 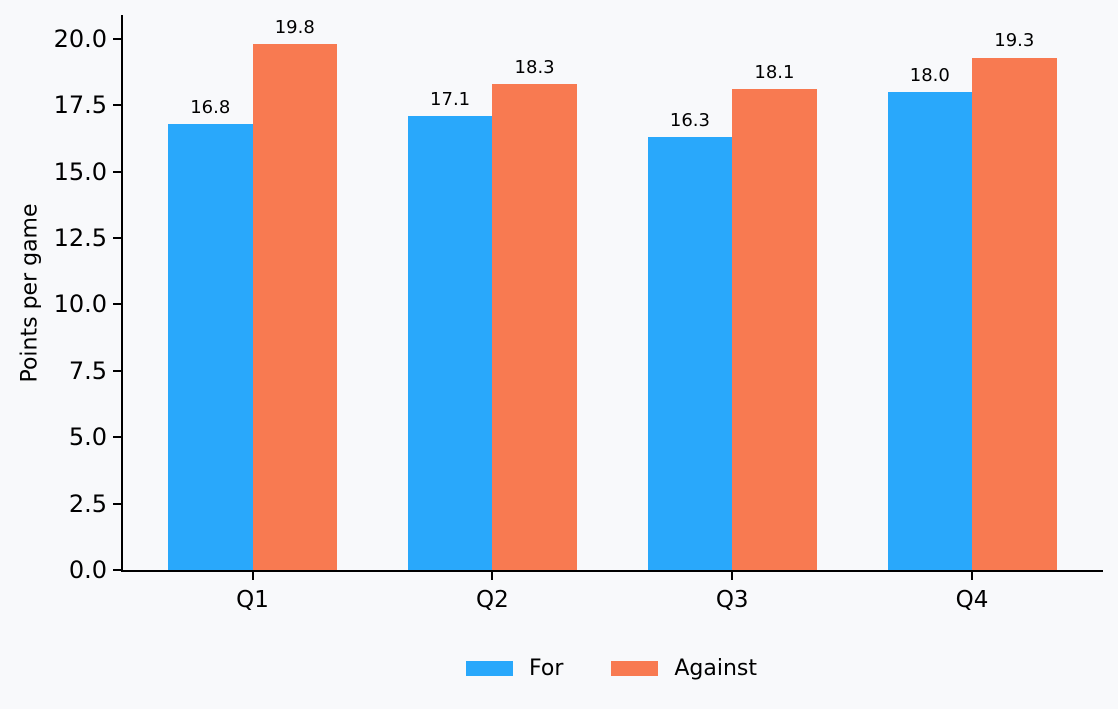 What do you see at coordinates (210, 107) in the screenshot?
I see `bar-value-label: 16.8` at bounding box center [210, 107].